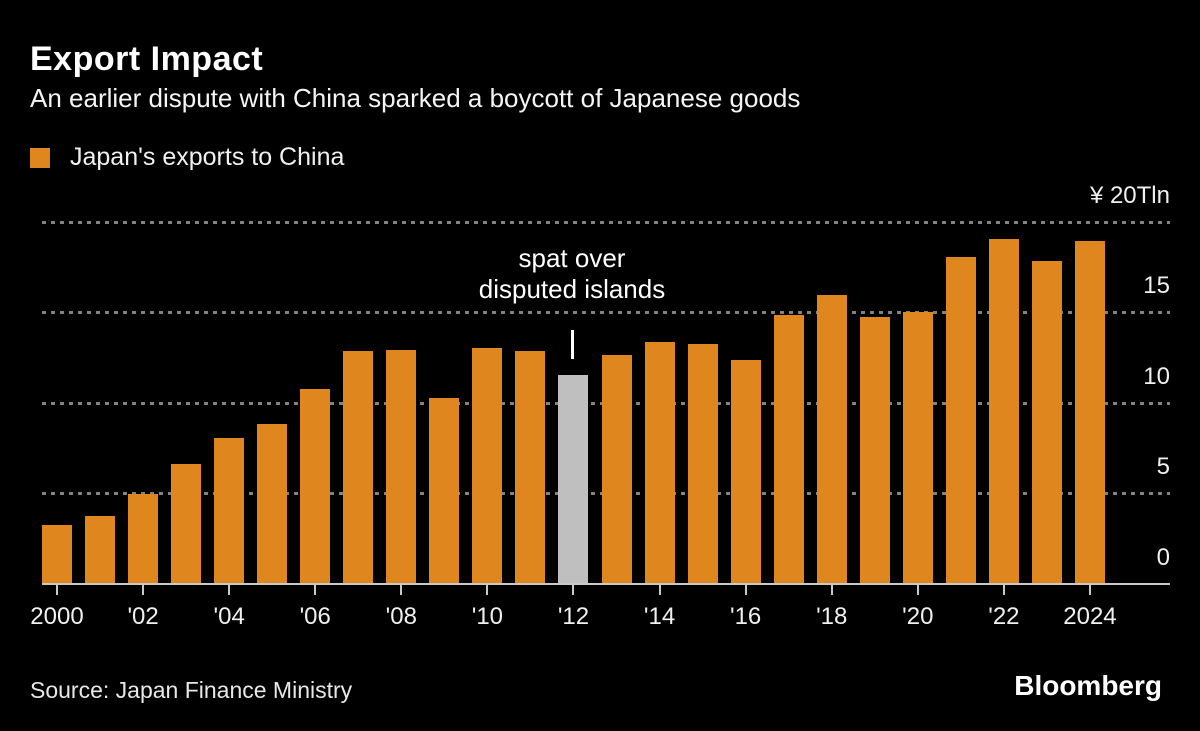 This screenshot has width=1200, height=731. What do you see at coordinates (444, 491) in the screenshot?
I see `bar-2009` at bounding box center [444, 491].